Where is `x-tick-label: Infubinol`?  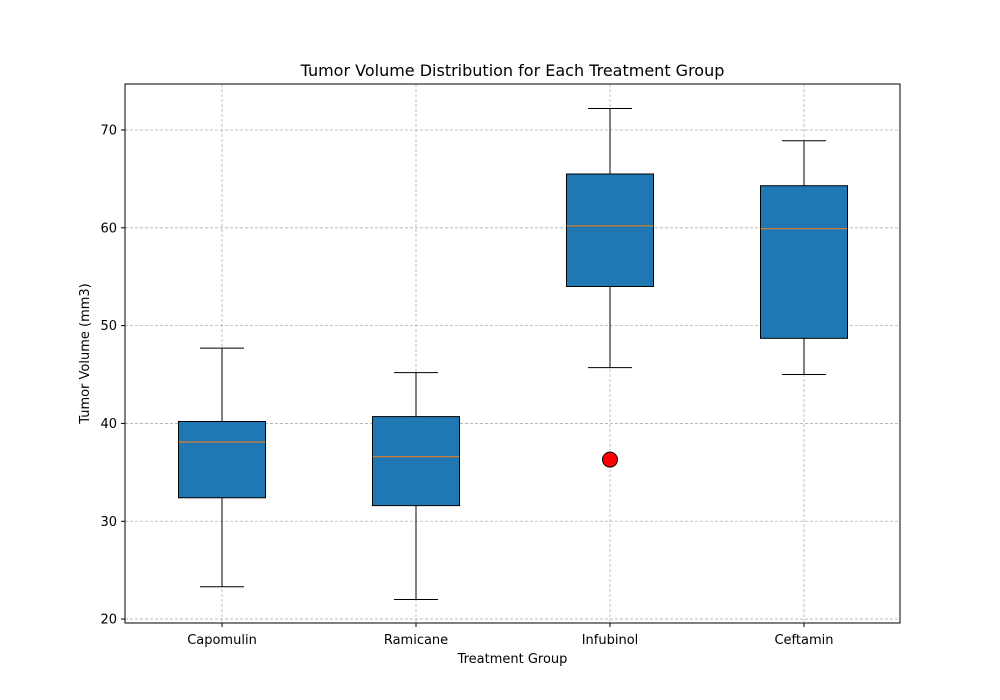
x-tick-label: Infubinol is located at coordinates (610, 640).